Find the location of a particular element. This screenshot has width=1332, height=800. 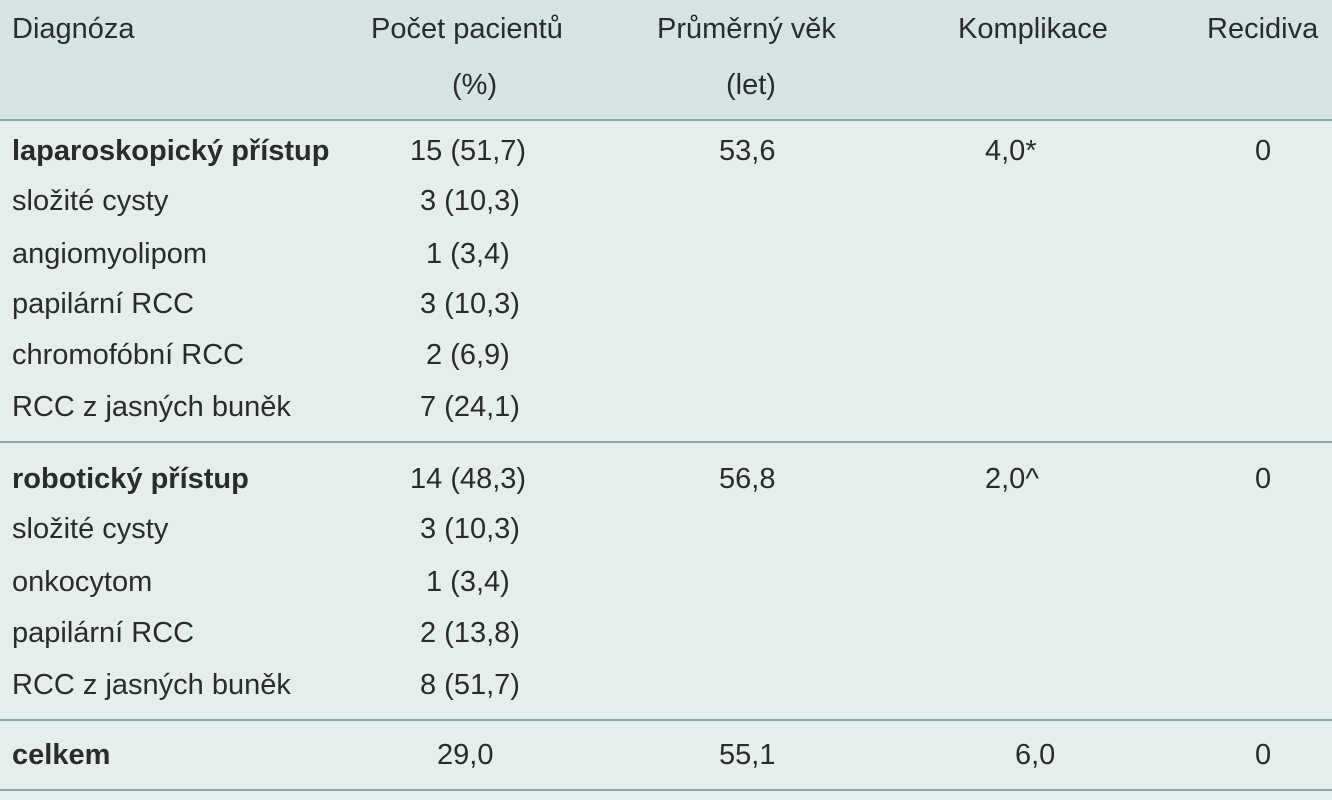

header-recurrence: Recidiva is located at coordinates (1263, 29).